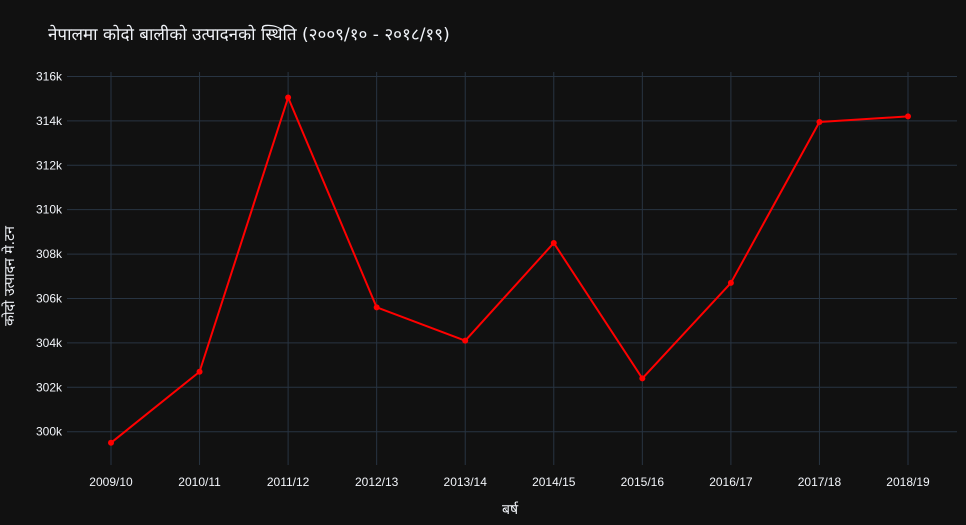  Describe the element at coordinates (49, 298) in the screenshot. I see `y-tick-label: 306k` at that location.